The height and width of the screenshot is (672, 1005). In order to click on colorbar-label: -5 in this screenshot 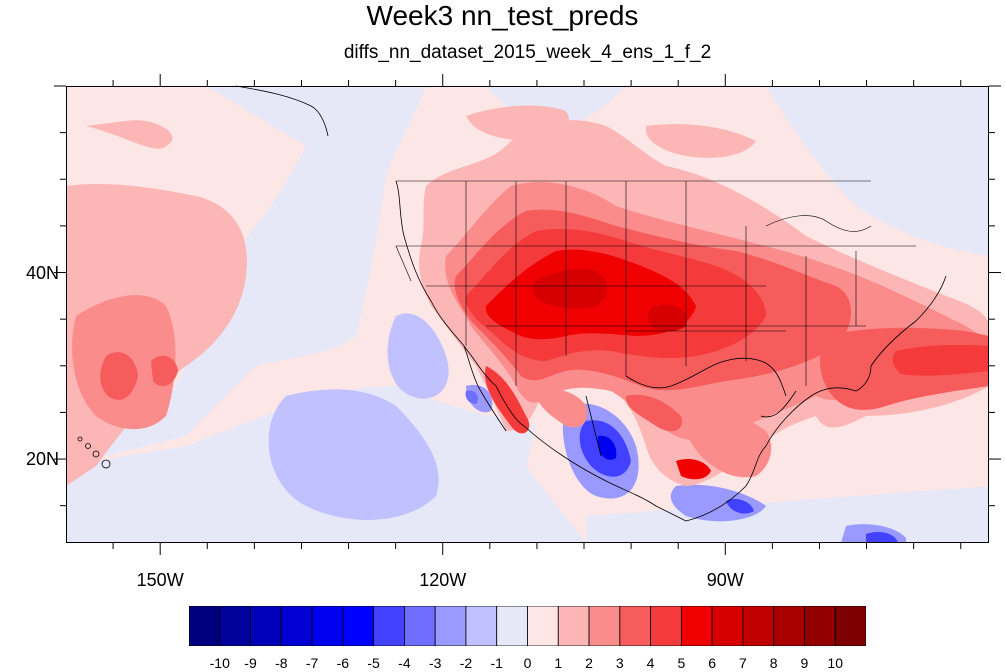, I will do `click(373, 663)`.